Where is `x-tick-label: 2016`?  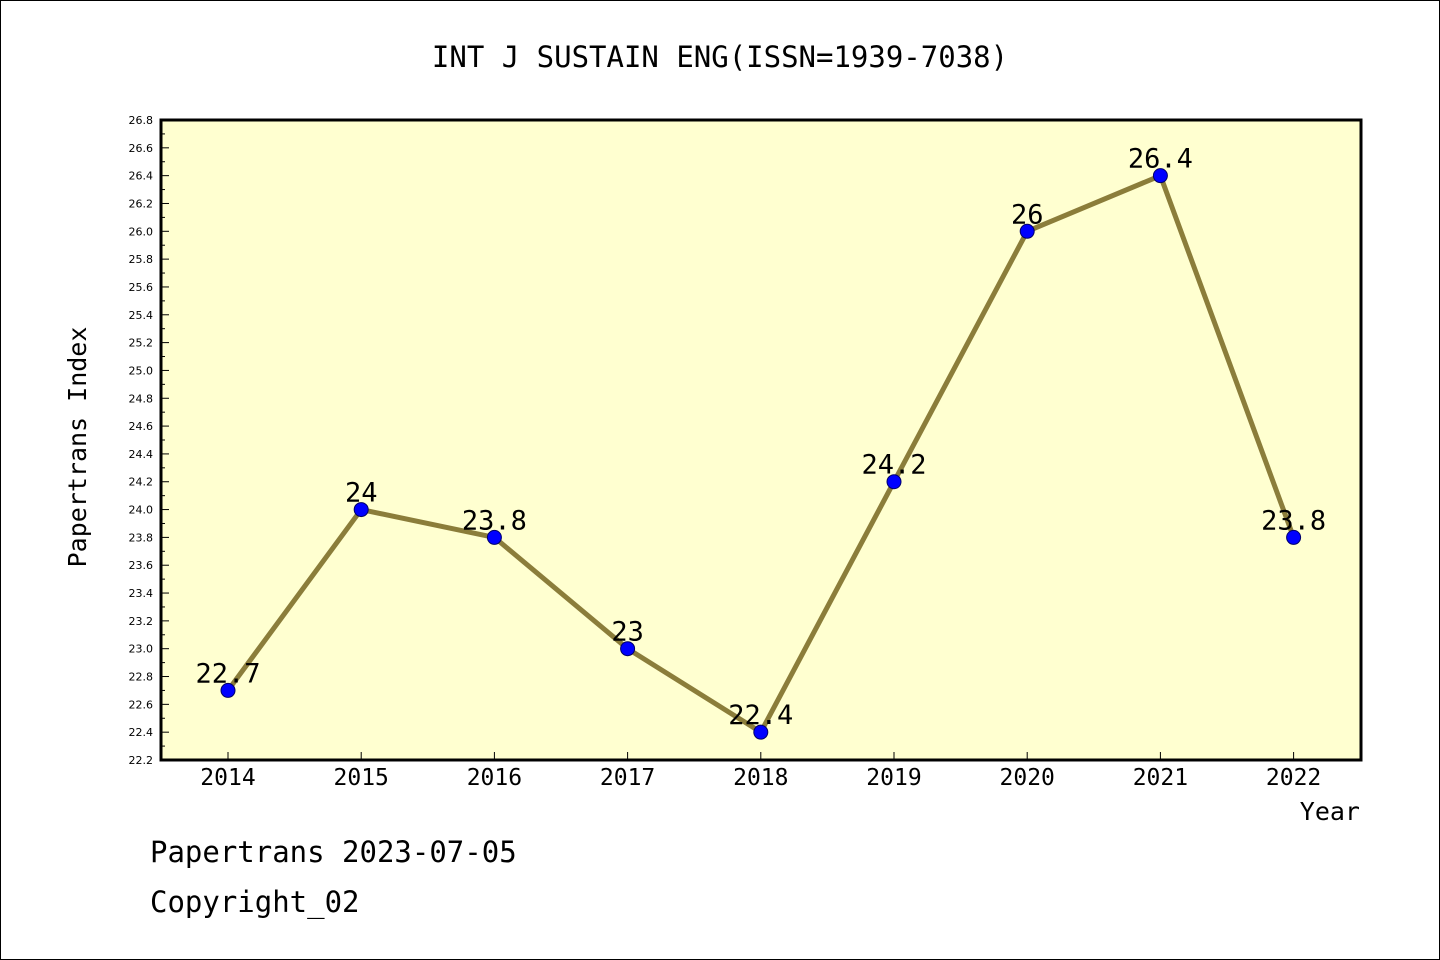
x-tick-label: 2016 is located at coordinates (494, 778).